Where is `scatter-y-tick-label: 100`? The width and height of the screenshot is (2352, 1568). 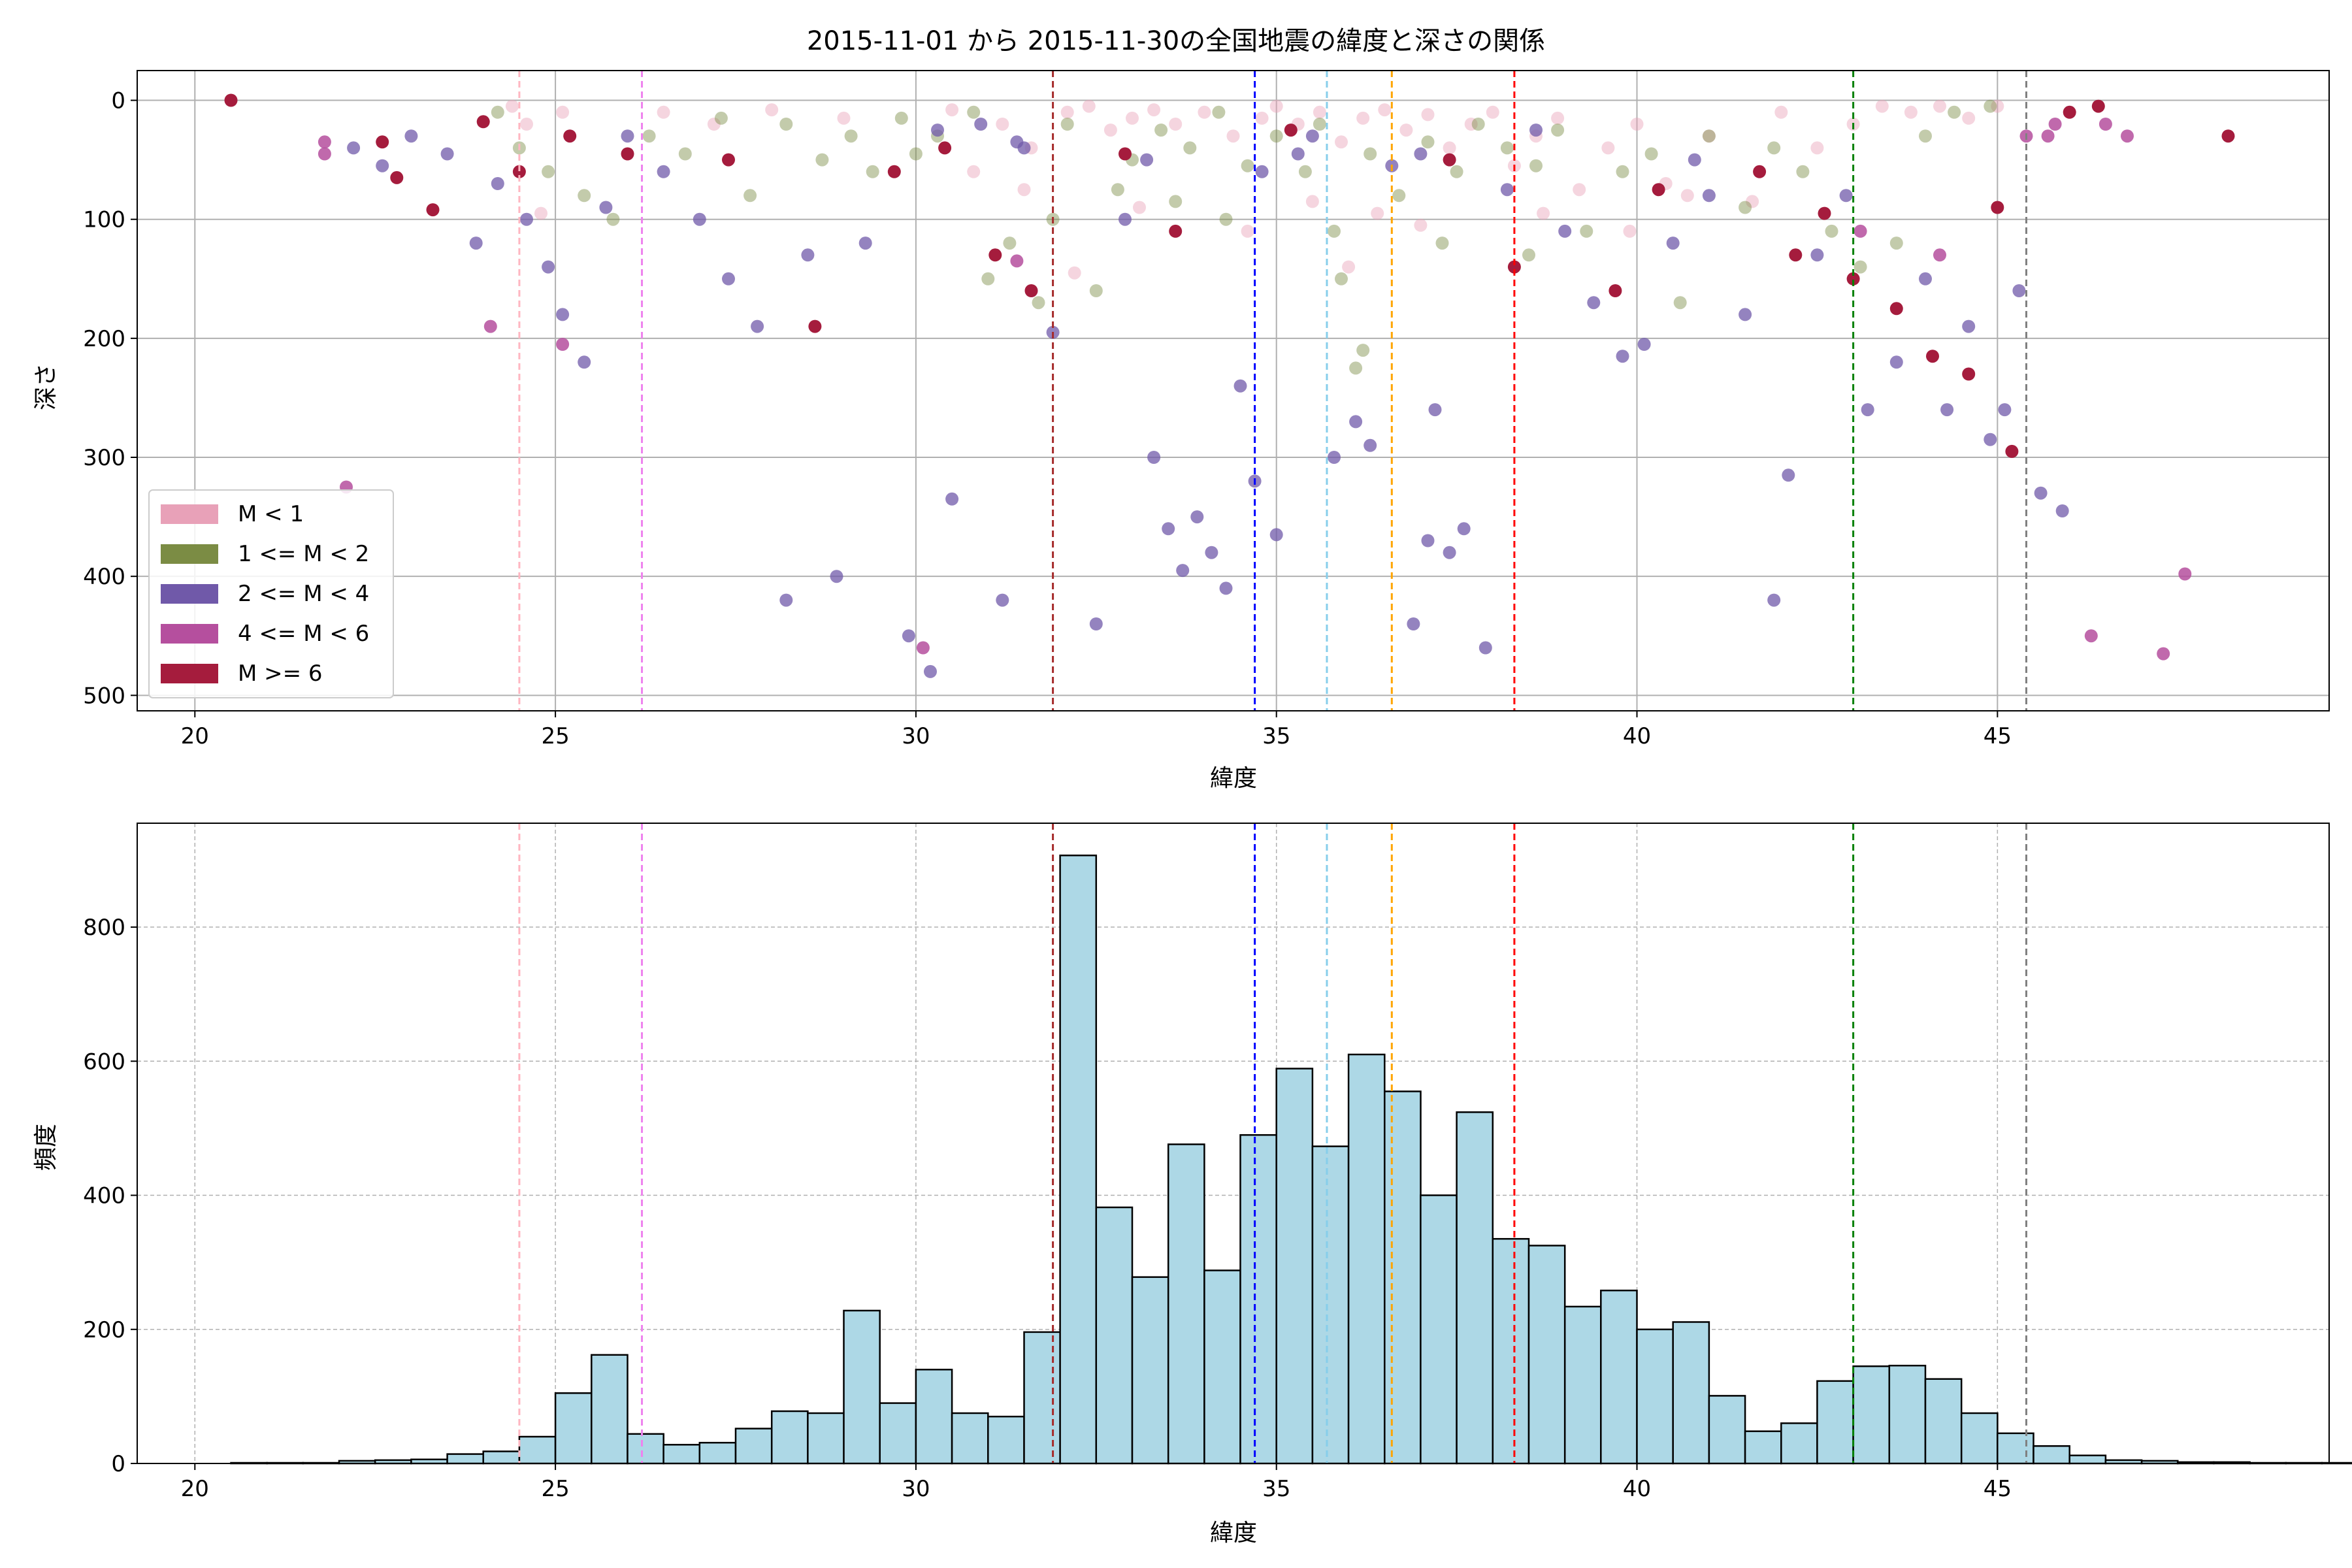
scatter-y-tick-label: 100 is located at coordinates (104, 220).